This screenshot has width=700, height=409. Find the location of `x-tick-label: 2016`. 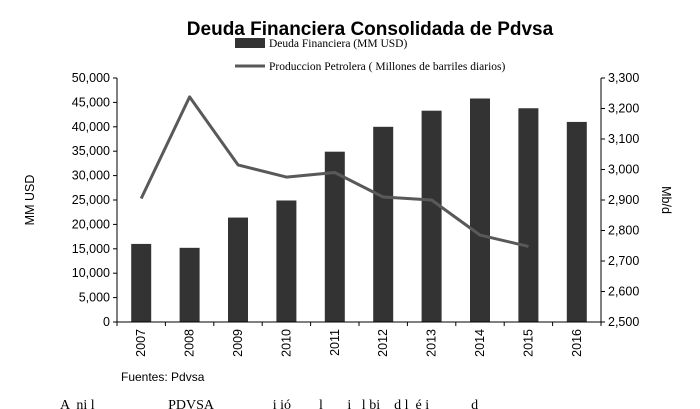

x-tick-label: 2016 is located at coordinates (577, 343).